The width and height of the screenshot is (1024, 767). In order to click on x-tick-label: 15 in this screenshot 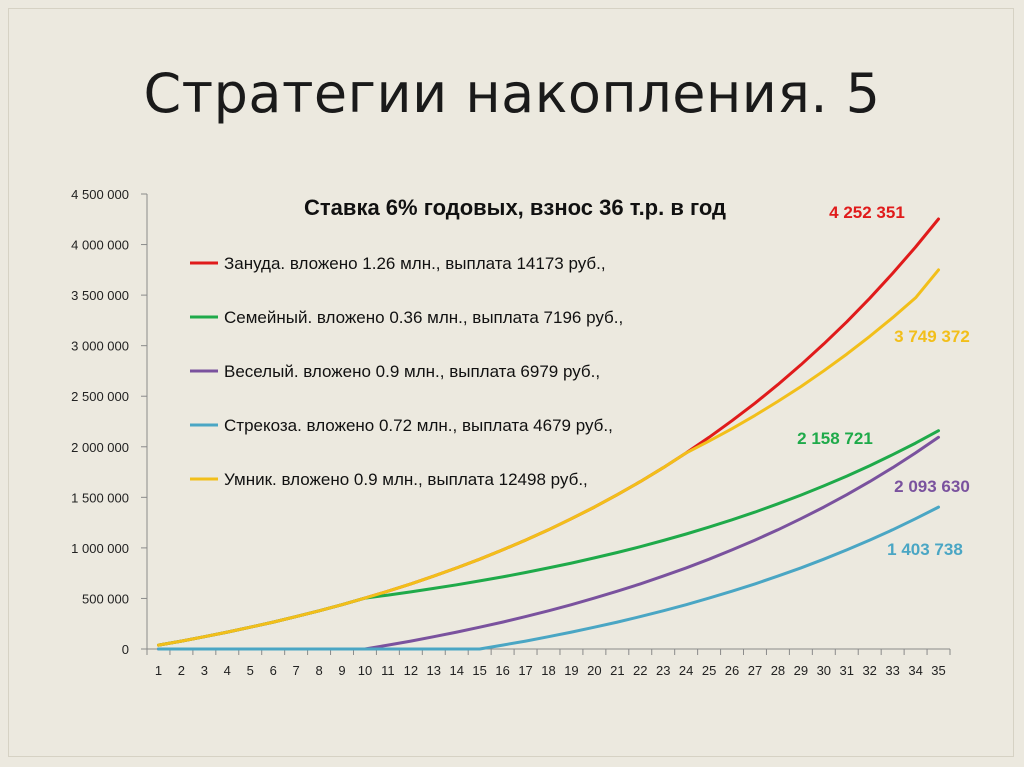, I will do `click(479, 670)`.